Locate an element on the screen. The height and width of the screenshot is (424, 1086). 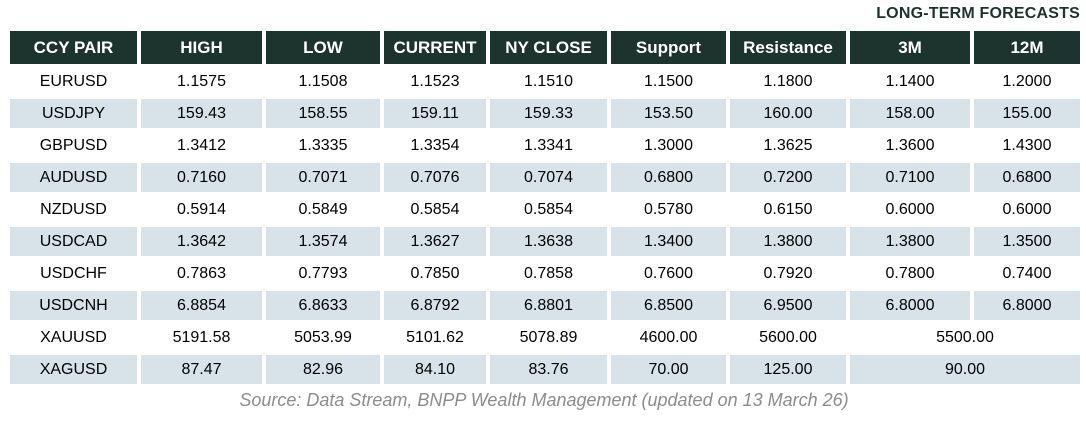
cell-resistance: 1.1800 is located at coordinates (788, 81).